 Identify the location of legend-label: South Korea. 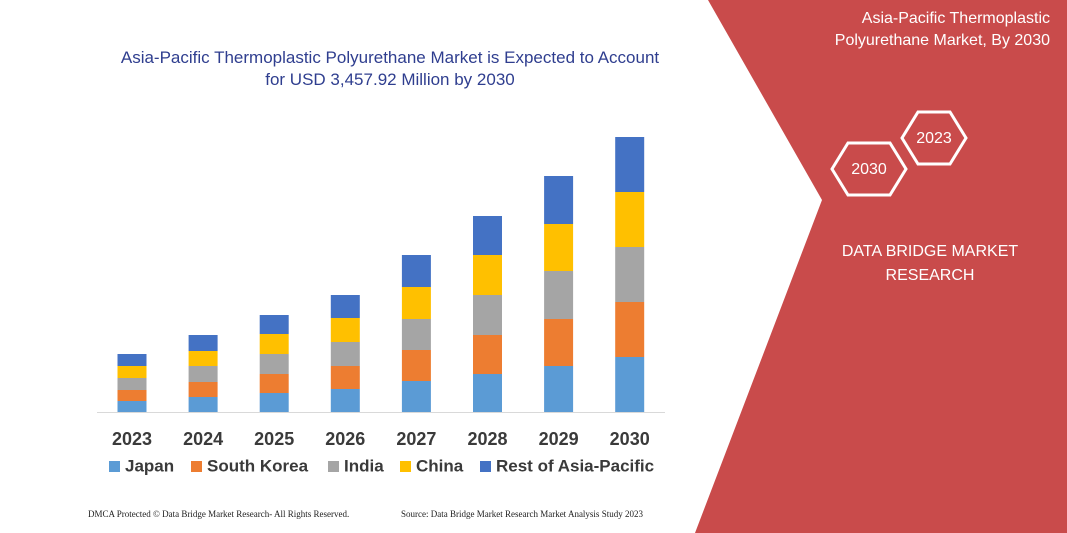
(258, 465).